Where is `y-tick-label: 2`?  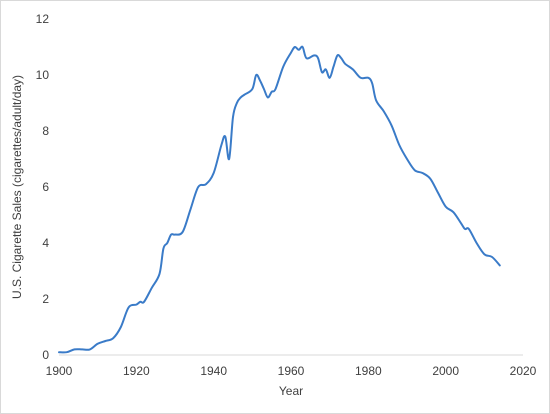
y-tick-label: 2 is located at coordinates (45, 299).